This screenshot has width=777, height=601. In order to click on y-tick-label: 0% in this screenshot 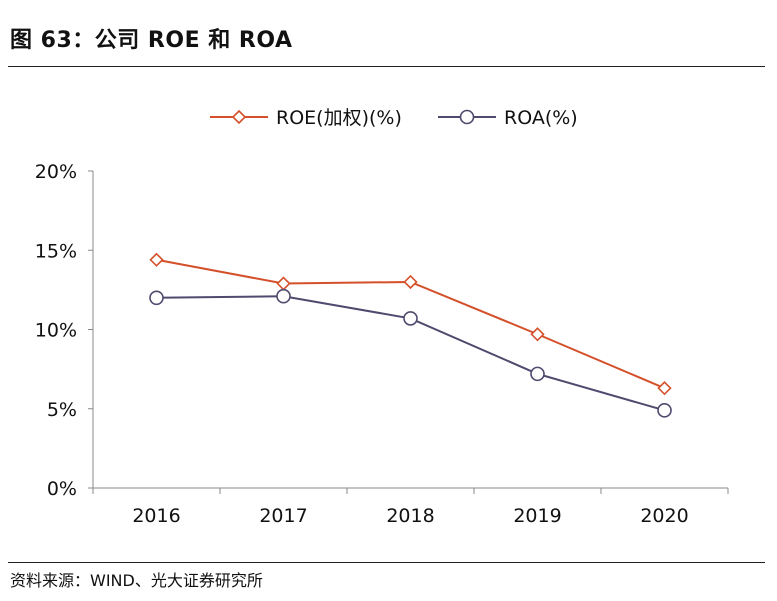, I will do `click(62, 489)`.